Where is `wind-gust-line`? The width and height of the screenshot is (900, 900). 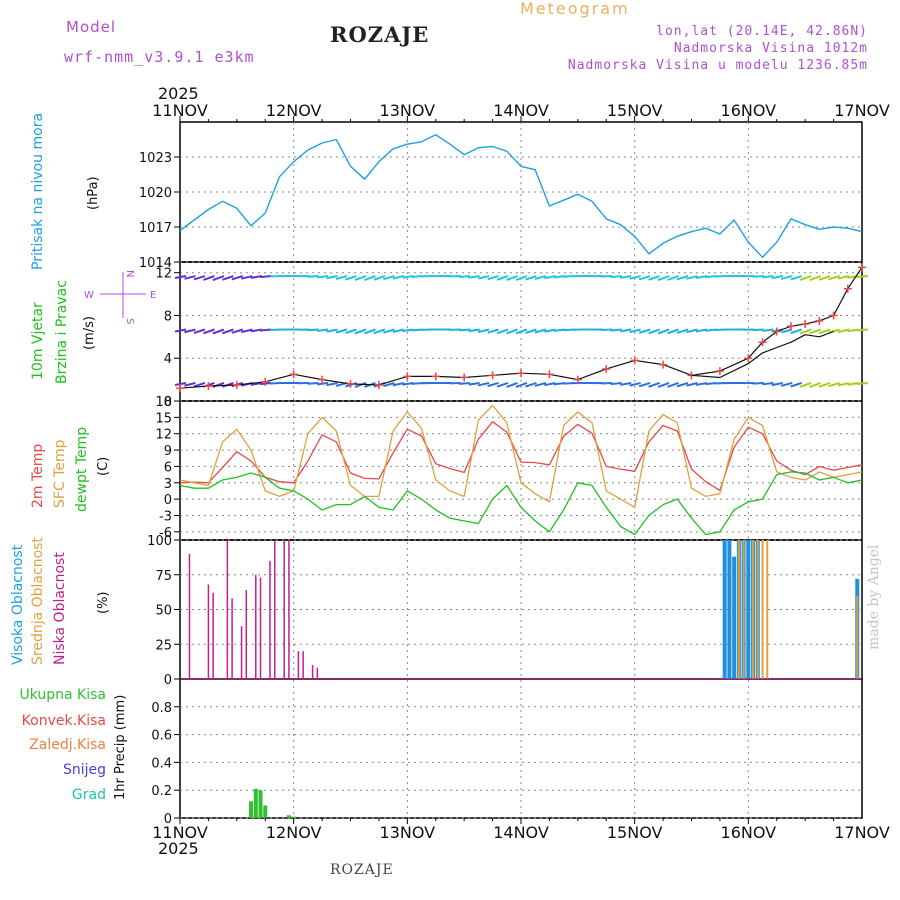
wind-gust-line is located at coordinates (762, 354).